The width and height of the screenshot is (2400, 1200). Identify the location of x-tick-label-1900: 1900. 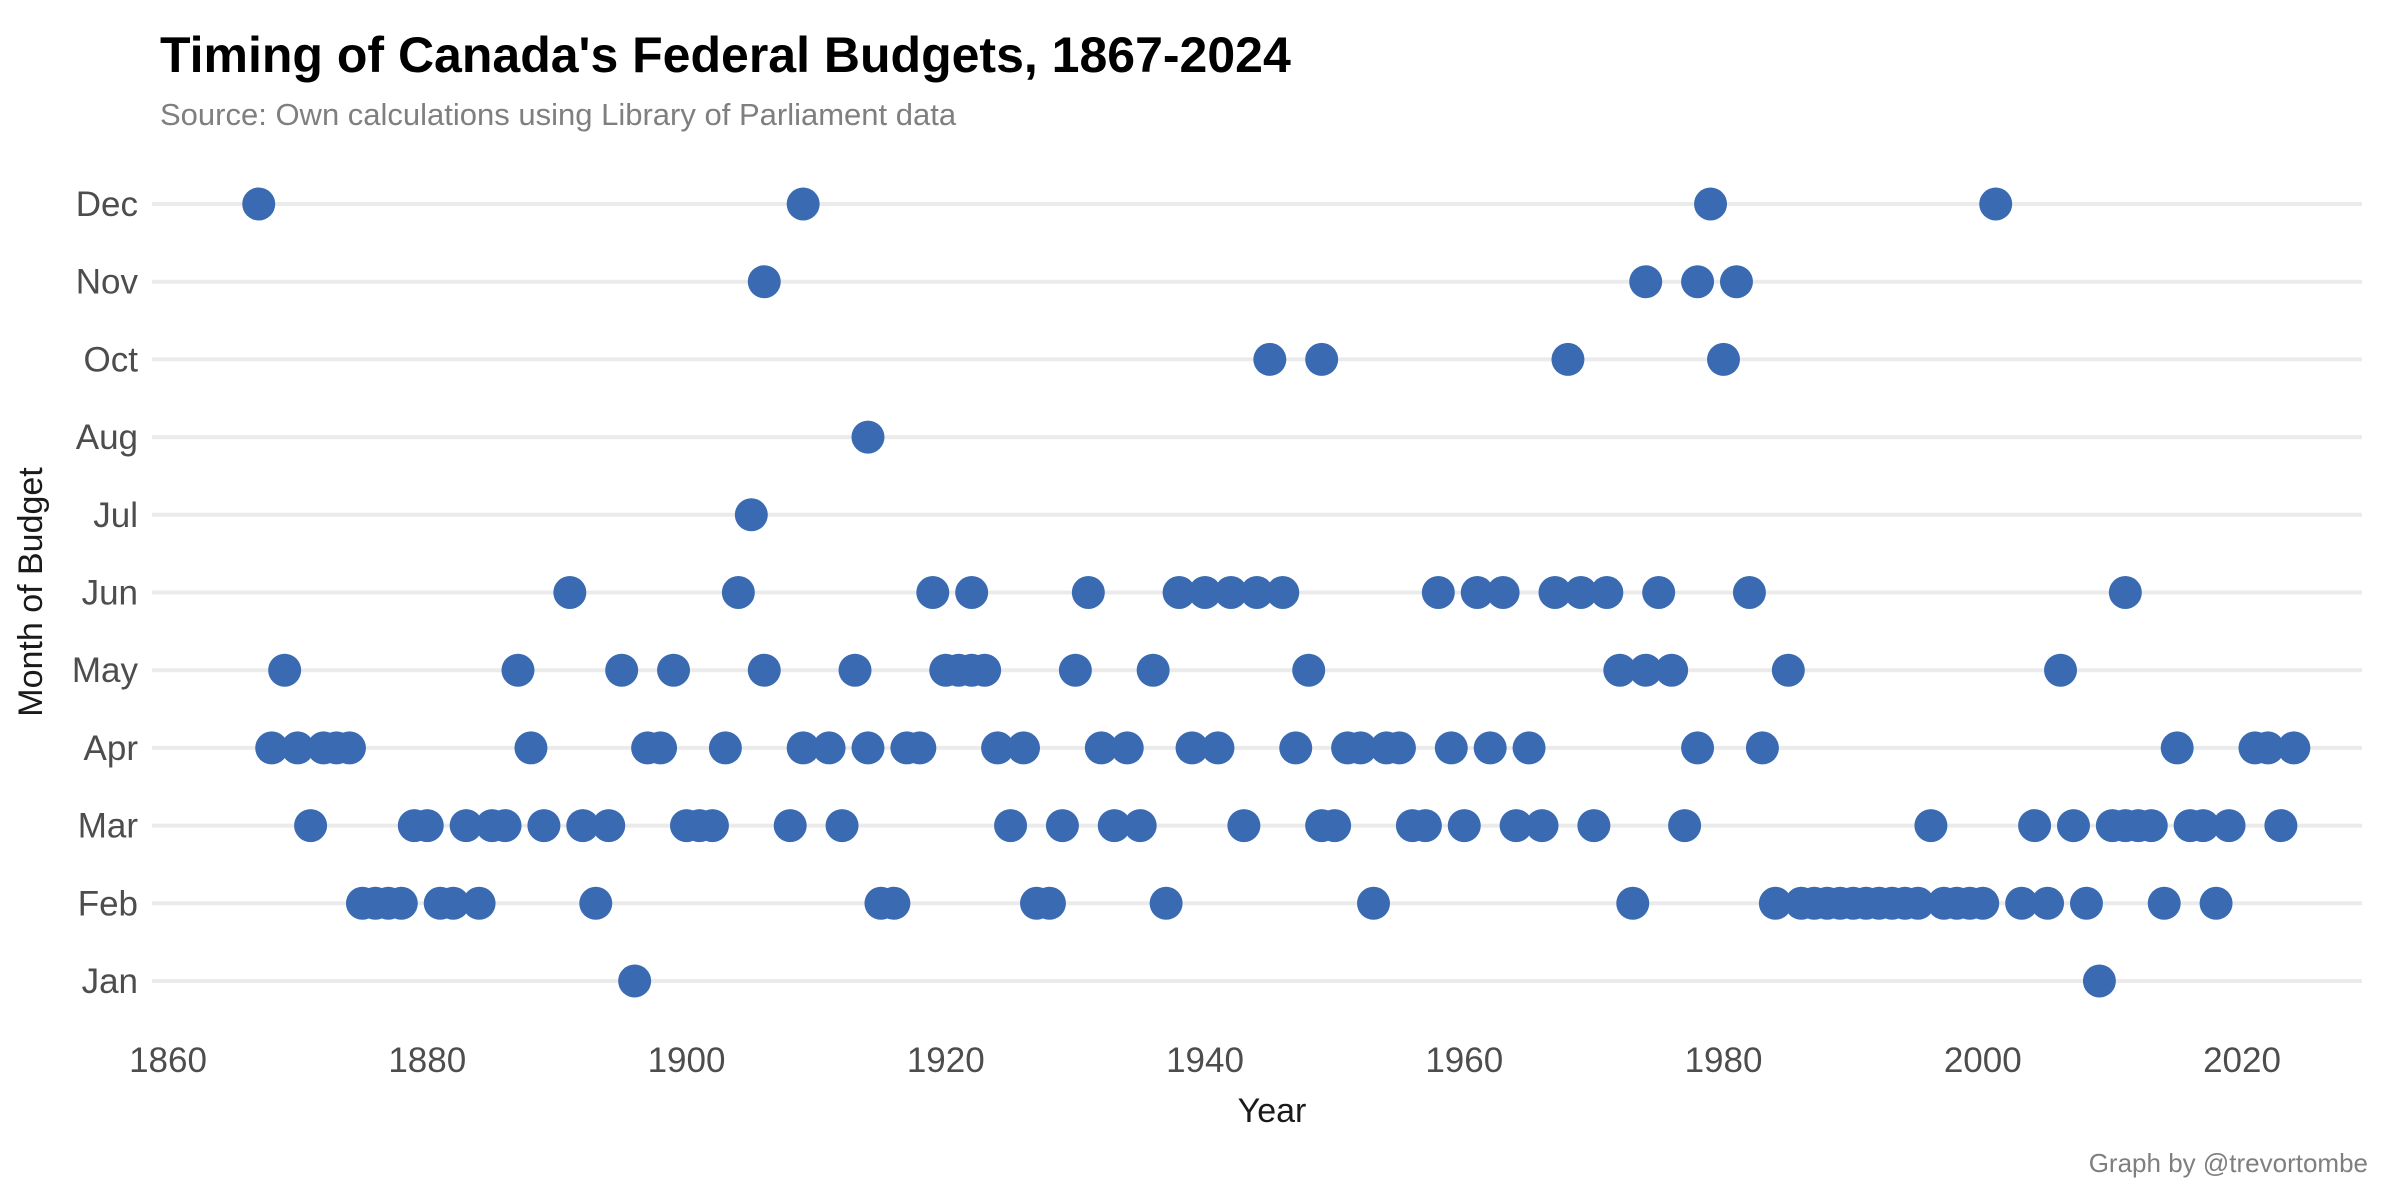
(687, 1060).